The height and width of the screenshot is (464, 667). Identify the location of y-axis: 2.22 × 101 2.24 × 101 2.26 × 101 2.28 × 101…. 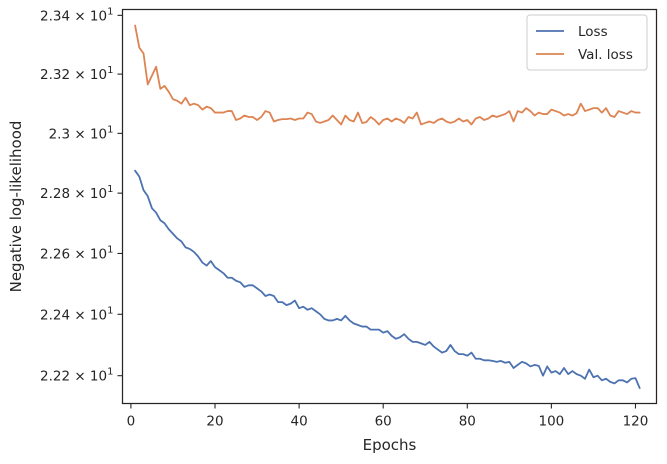
(81, 195).